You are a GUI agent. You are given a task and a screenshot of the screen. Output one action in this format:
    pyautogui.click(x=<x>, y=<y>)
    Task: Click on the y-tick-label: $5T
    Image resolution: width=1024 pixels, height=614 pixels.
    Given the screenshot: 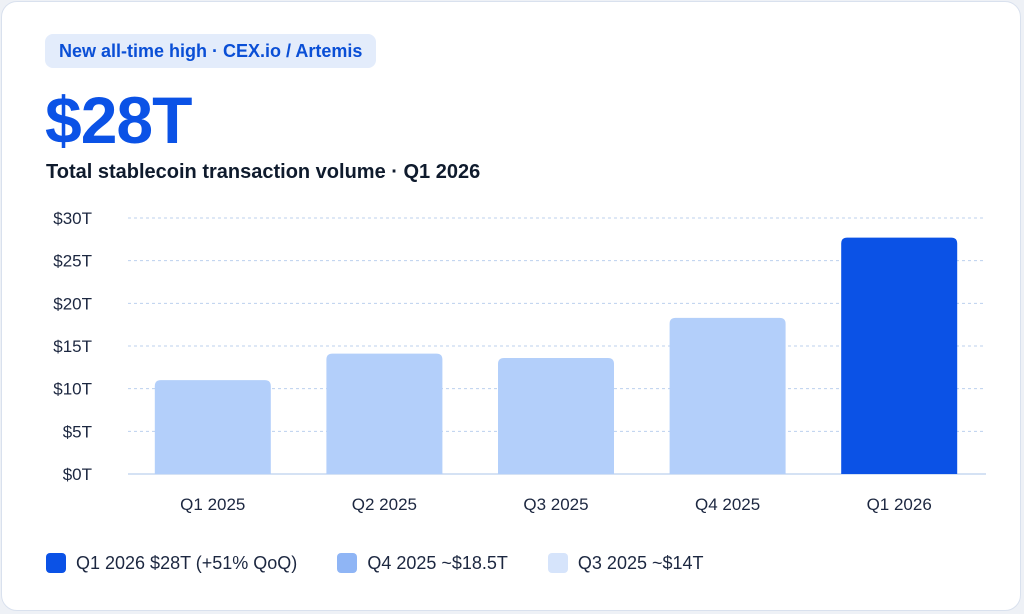 What is the action you would take?
    pyautogui.click(x=77, y=431)
    